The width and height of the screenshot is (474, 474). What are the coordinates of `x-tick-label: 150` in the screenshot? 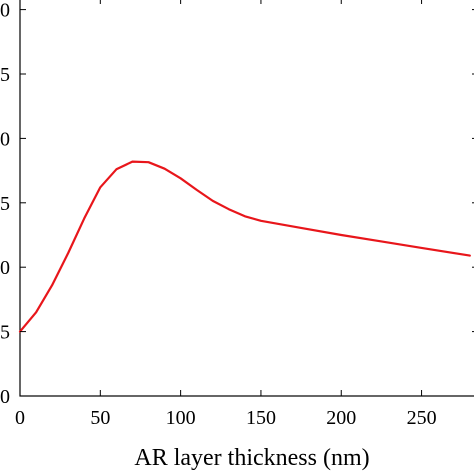 It's located at (261, 418).